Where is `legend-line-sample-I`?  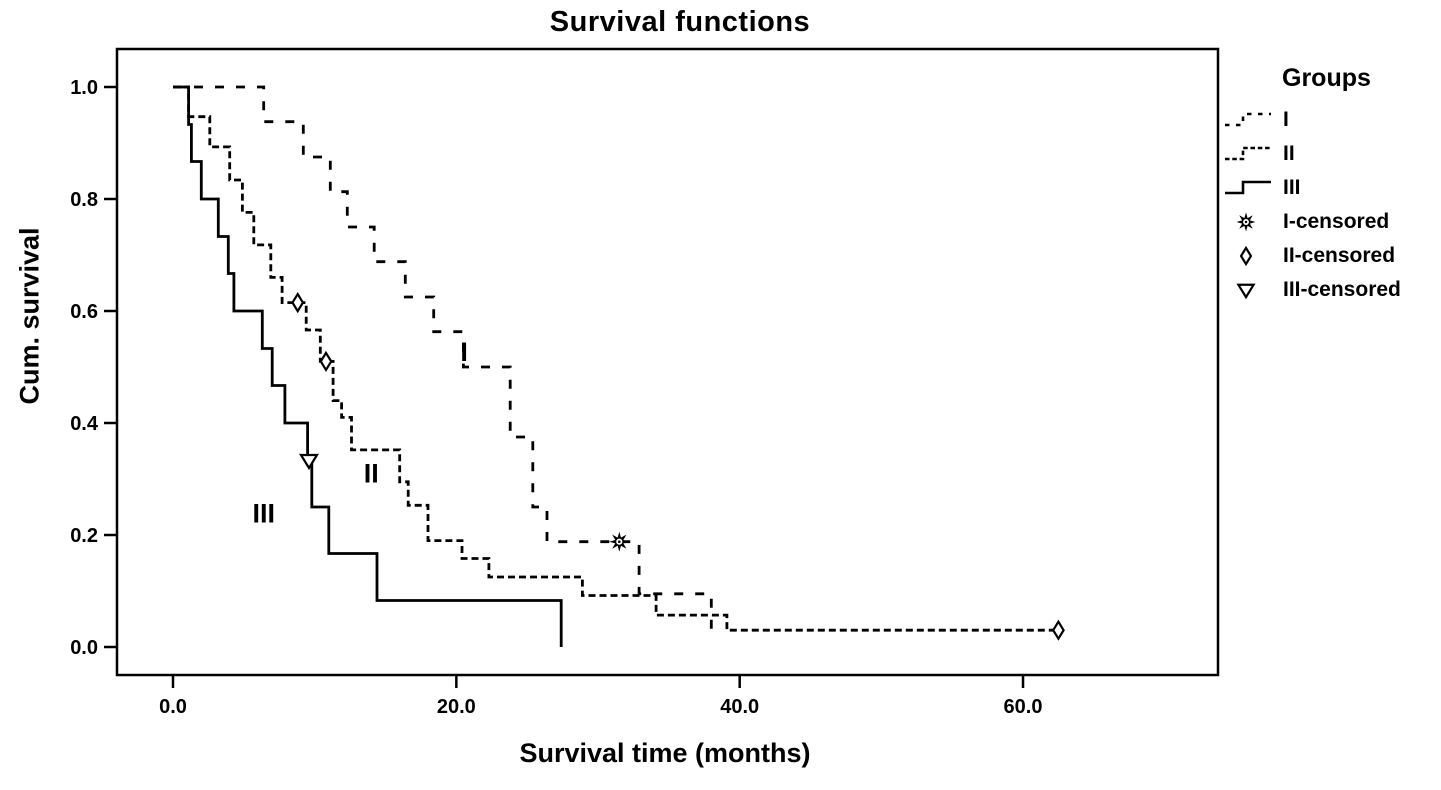 legend-line-sample-I is located at coordinates (1248, 119).